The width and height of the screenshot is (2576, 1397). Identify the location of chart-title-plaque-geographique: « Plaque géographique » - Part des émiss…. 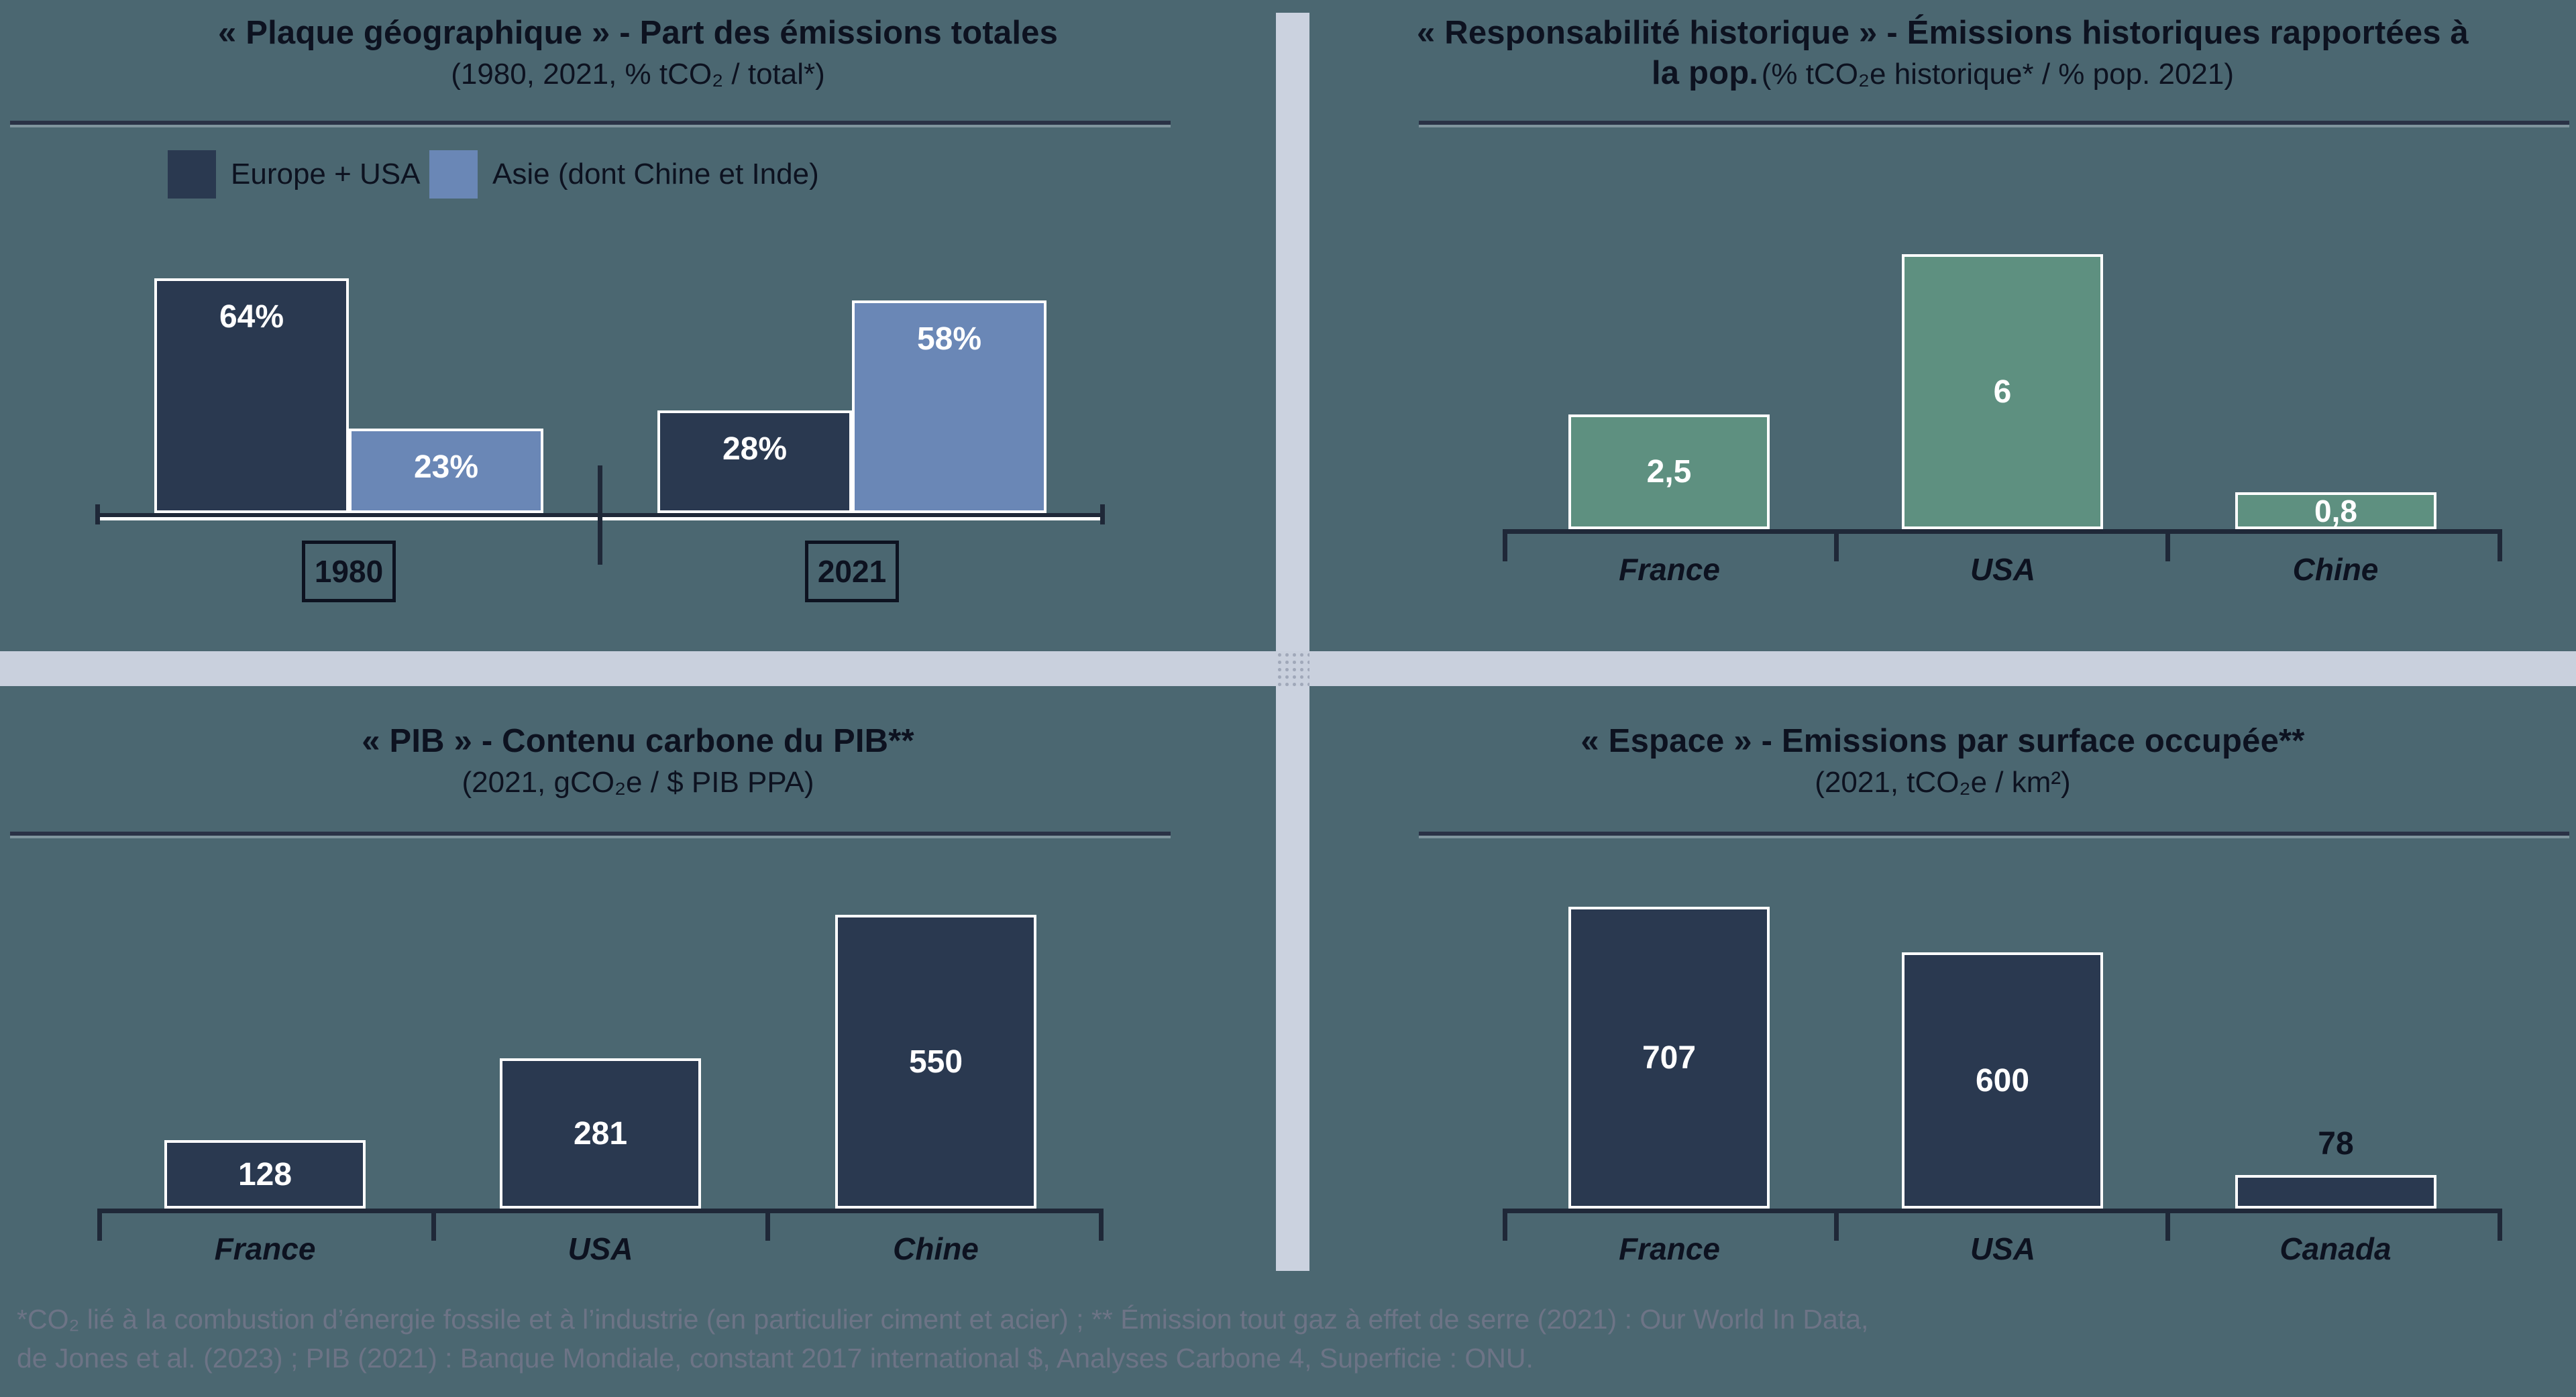
(638, 52).